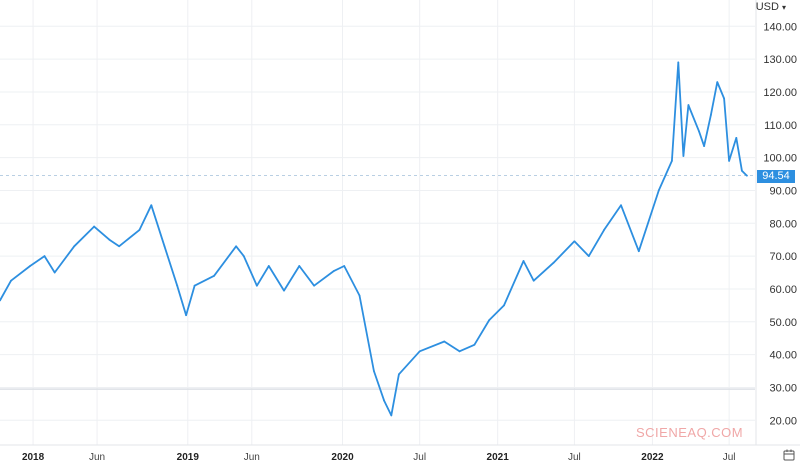 Image resolution: width=800 pixels, height=465 pixels. What do you see at coordinates (783, 356) in the screenshot?
I see `y-tick-label: 40.00` at bounding box center [783, 356].